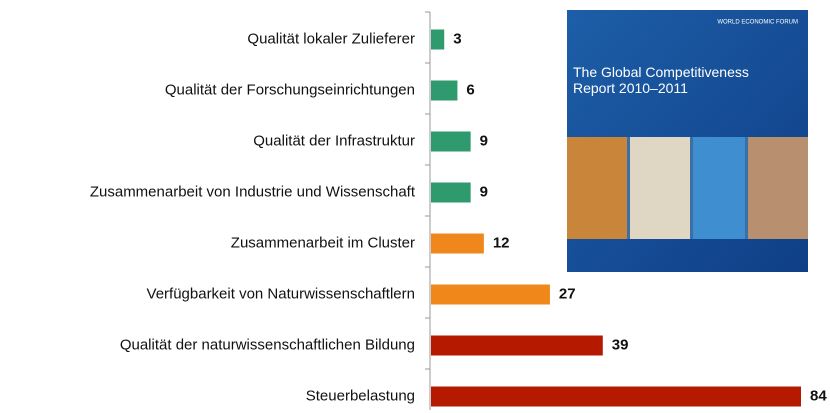  I want to click on value-label: 3, so click(457, 38).